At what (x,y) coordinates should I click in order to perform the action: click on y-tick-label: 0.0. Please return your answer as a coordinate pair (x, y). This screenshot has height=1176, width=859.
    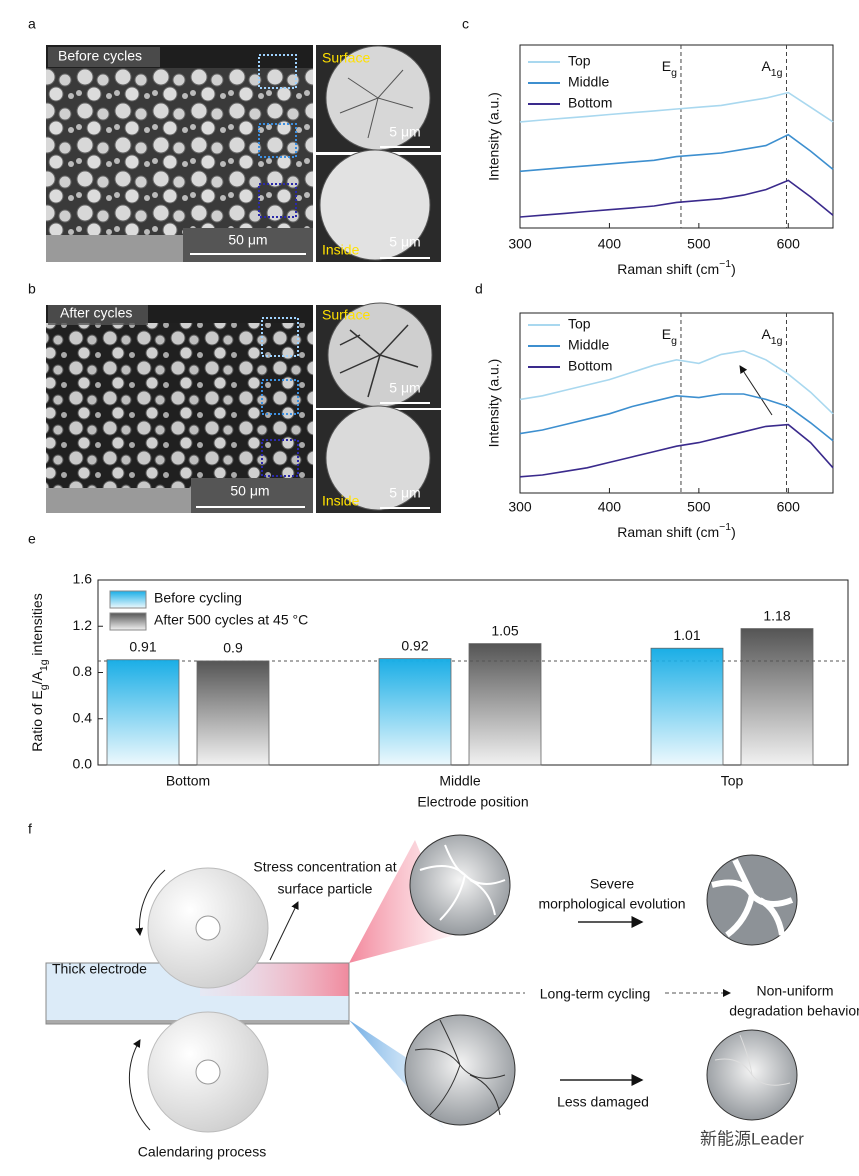
    Looking at the image, I should click on (83, 764).